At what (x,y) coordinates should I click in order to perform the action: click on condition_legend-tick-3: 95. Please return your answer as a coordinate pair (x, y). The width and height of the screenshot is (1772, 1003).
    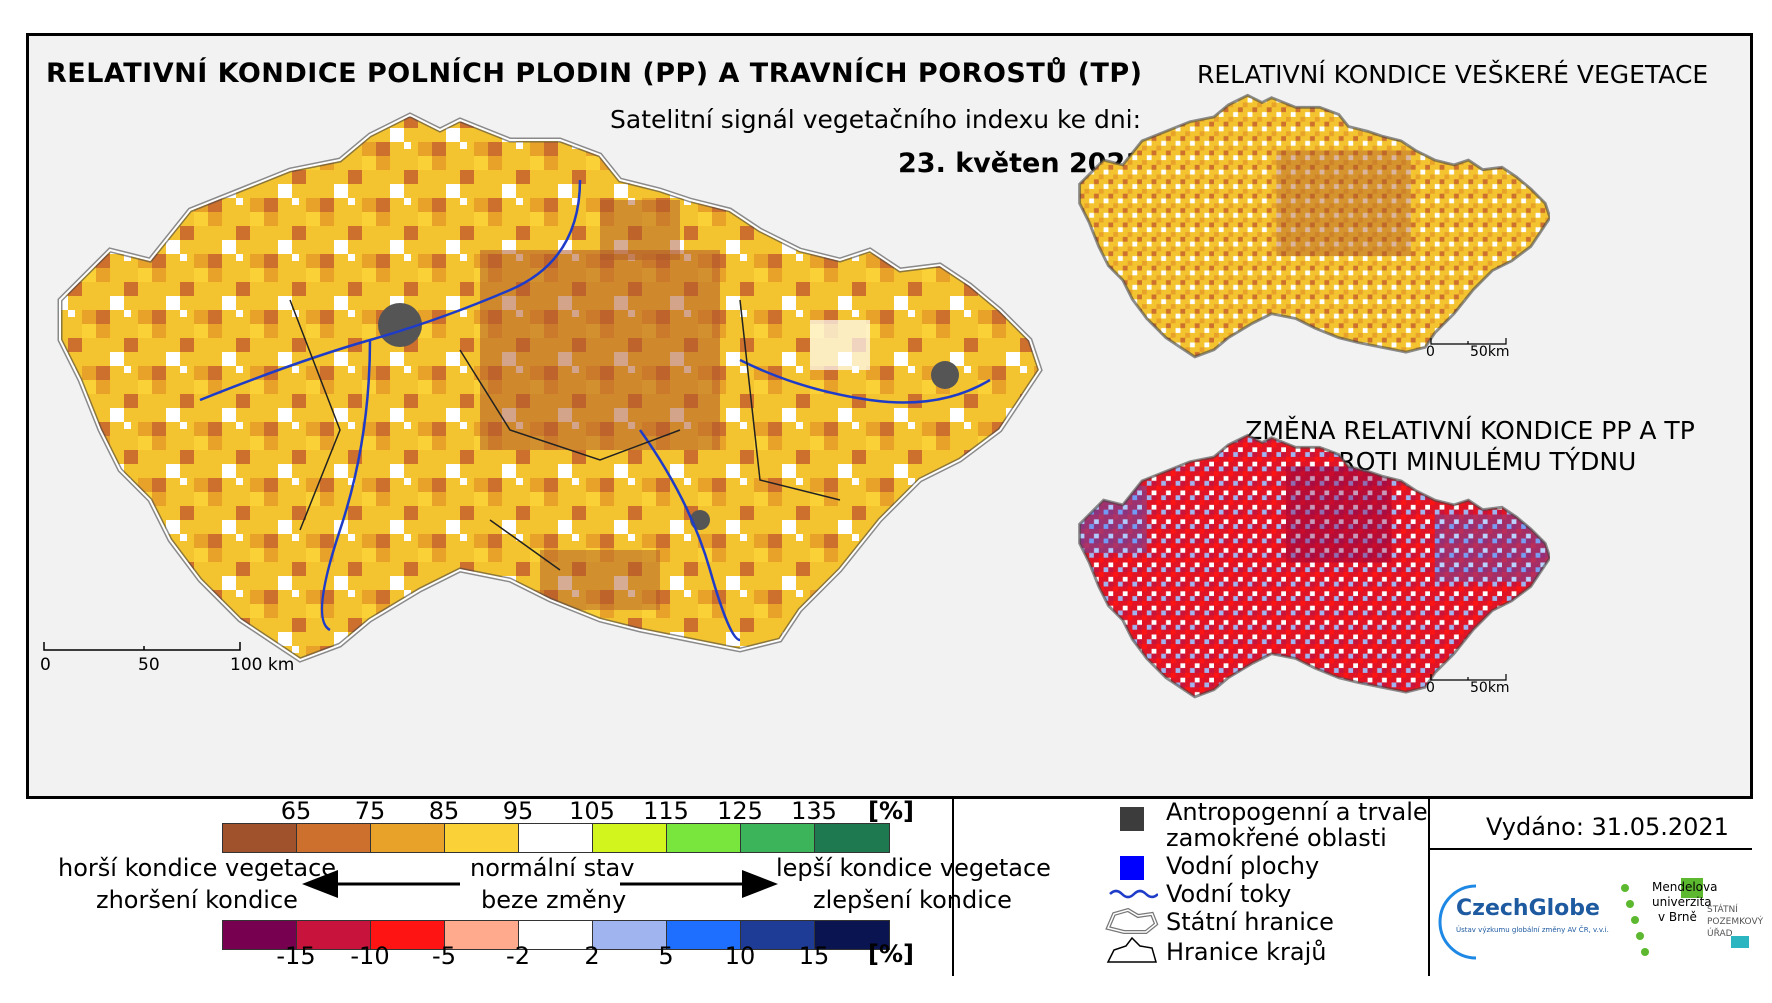
    Looking at the image, I should click on (518, 811).